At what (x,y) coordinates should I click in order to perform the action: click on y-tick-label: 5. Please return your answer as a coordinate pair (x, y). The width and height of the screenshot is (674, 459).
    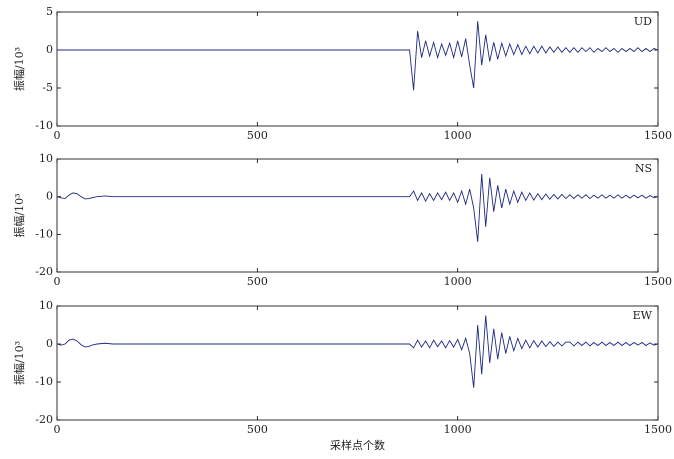
    Looking at the image, I should click on (49, 11).